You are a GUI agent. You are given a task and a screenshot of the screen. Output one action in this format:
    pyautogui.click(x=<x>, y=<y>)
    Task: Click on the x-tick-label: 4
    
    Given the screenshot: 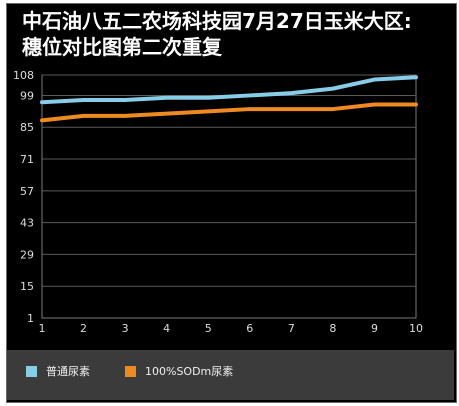 What is the action you would take?
    pyautogui.click(x=166, y=328)
    